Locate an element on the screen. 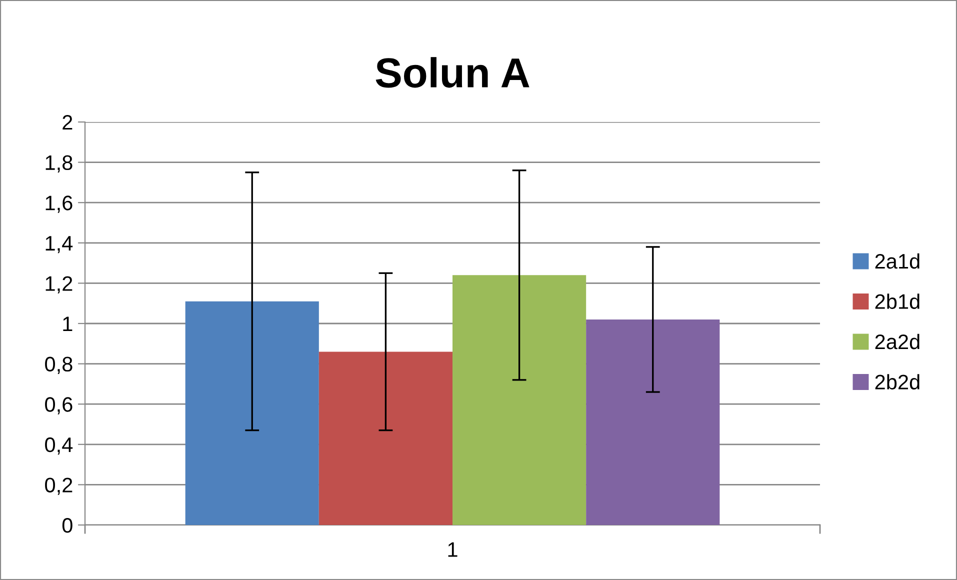 The width and height of the screenshot is (957, 580). y-tick-label: 0,2 is located at coordinates (58, 486).